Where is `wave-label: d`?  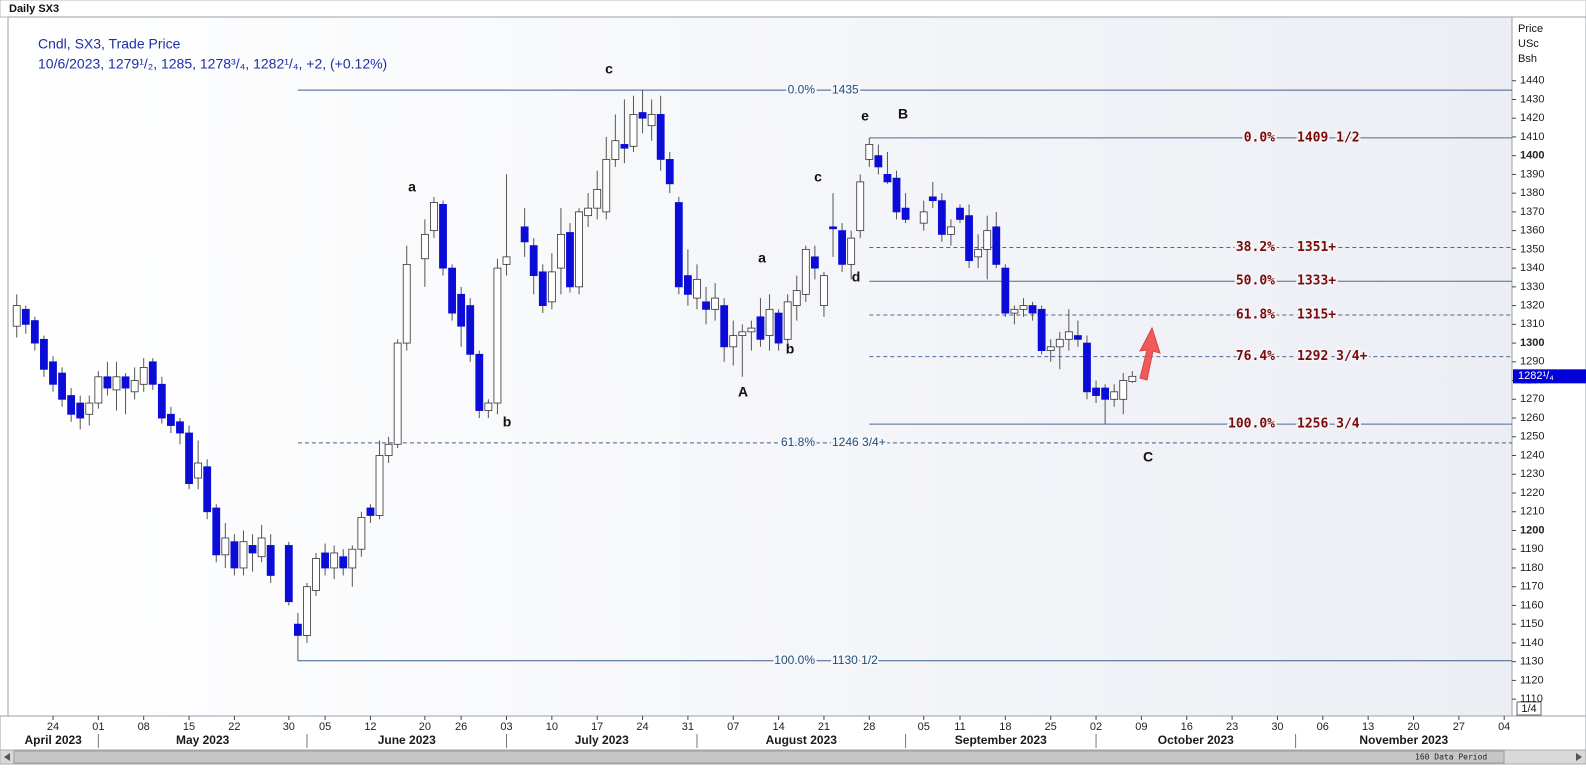
wave-label: d is located at coordinates (856, 277).